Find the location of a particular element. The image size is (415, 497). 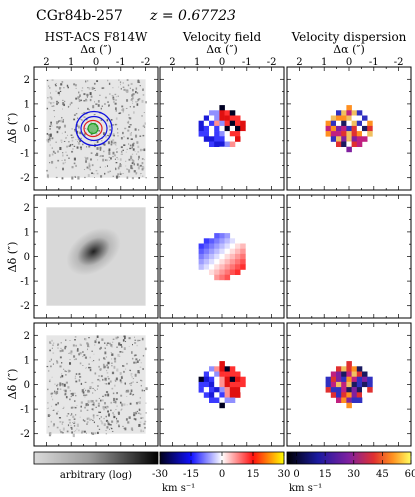

panel-residual-velocity is located at coordinates (222, 384).